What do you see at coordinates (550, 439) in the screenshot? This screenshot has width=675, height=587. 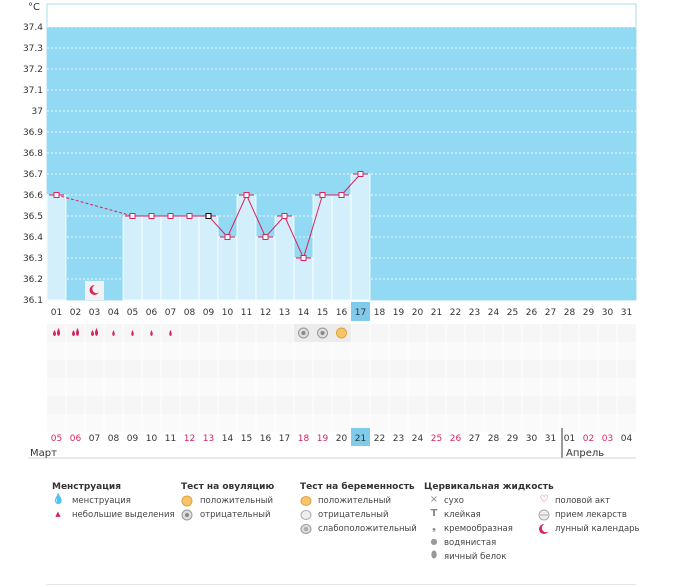 I see `date-label: 31` at bounding box center [550, 439].